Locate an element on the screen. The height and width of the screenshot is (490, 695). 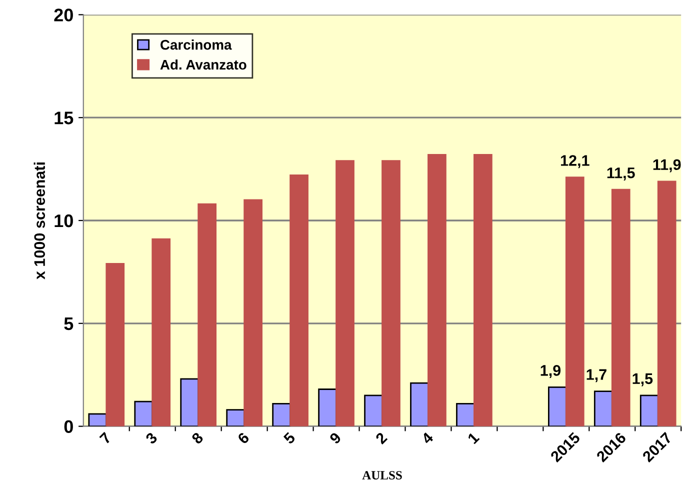
x-tick-label: 8 is located at coordinates (197, 438).